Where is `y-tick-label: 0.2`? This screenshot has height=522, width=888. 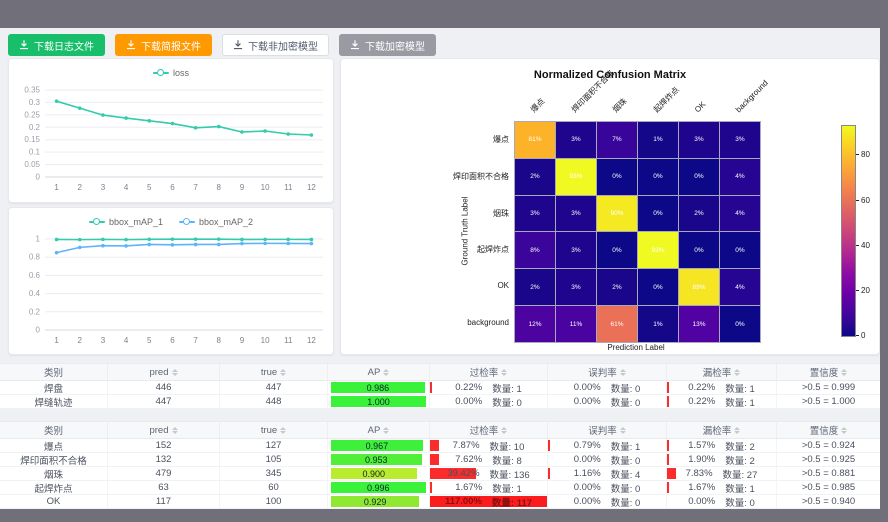
y-tick-label: 0.2 is located at coordinates (35, 127).